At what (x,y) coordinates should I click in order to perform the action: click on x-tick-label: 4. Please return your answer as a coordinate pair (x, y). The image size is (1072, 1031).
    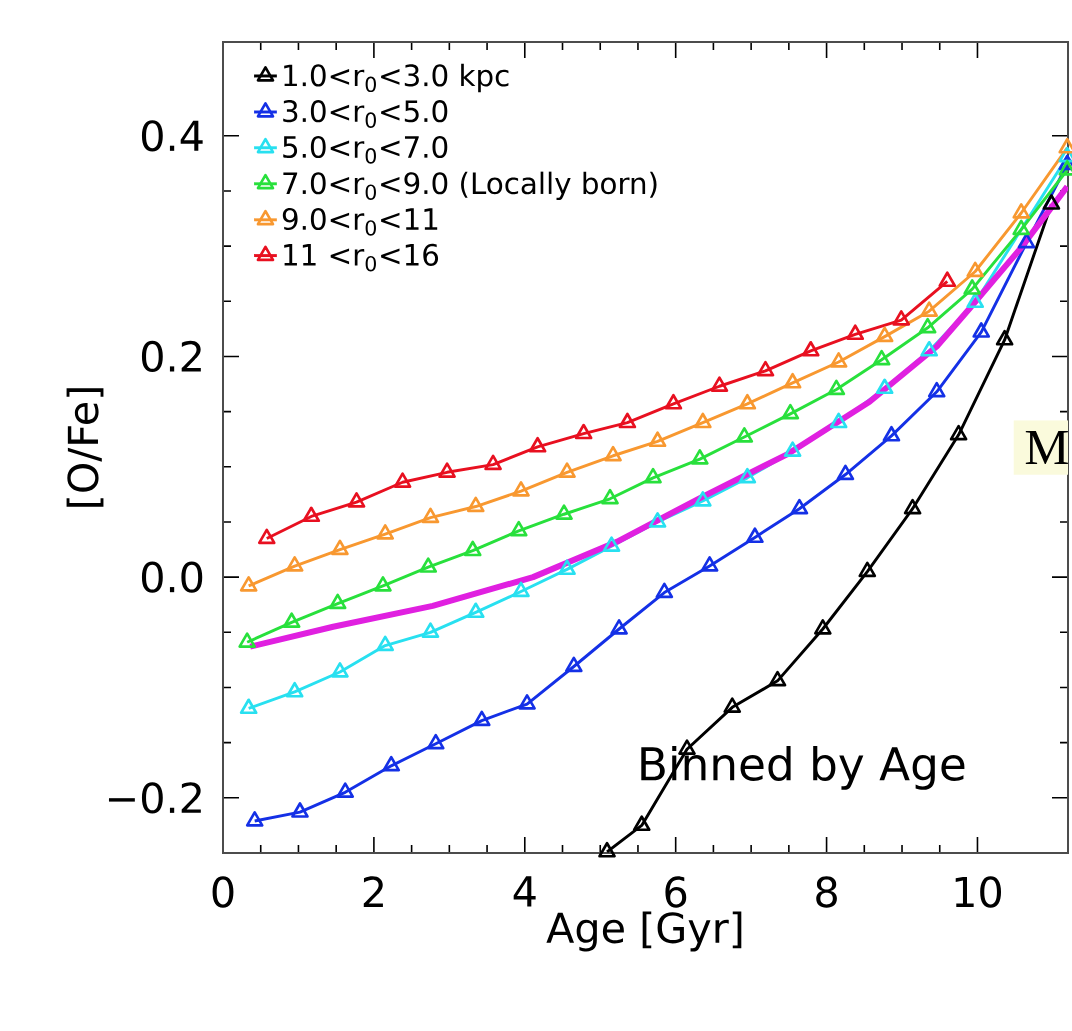
    Looking at the image, I should click on (524, 891).